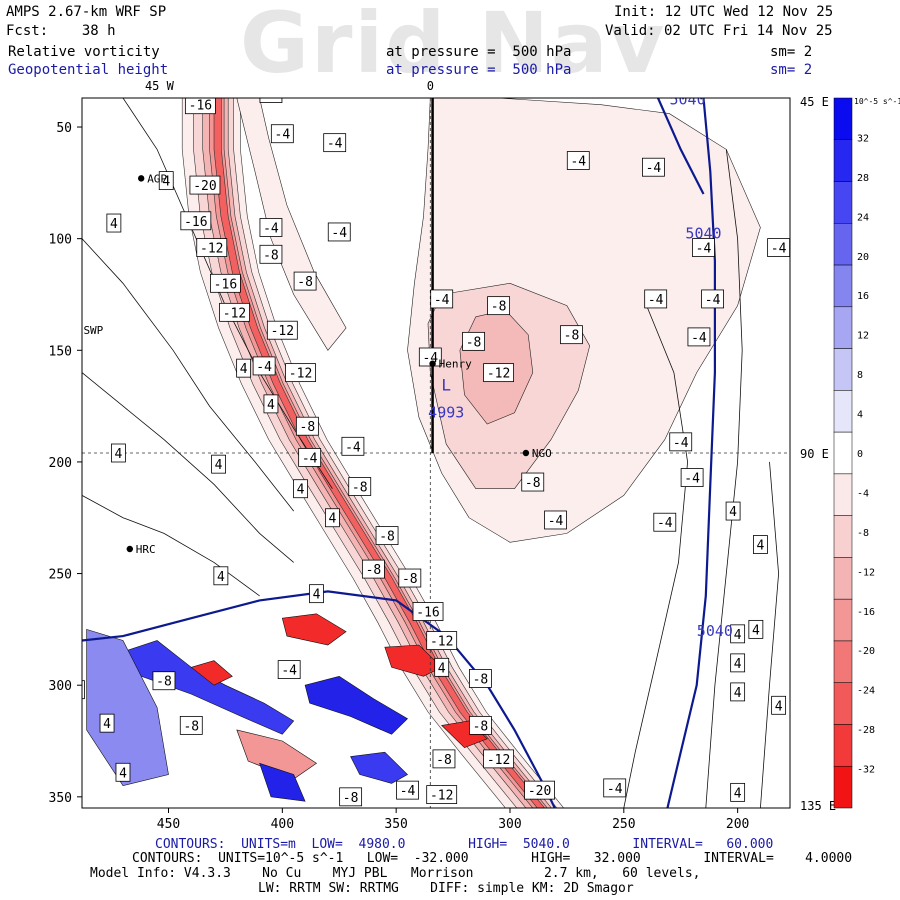  What do you see at coordinates (863, 217) in the screenshot?
I see `colorbar-tick-label: 24` at bounding box center [863, 217].